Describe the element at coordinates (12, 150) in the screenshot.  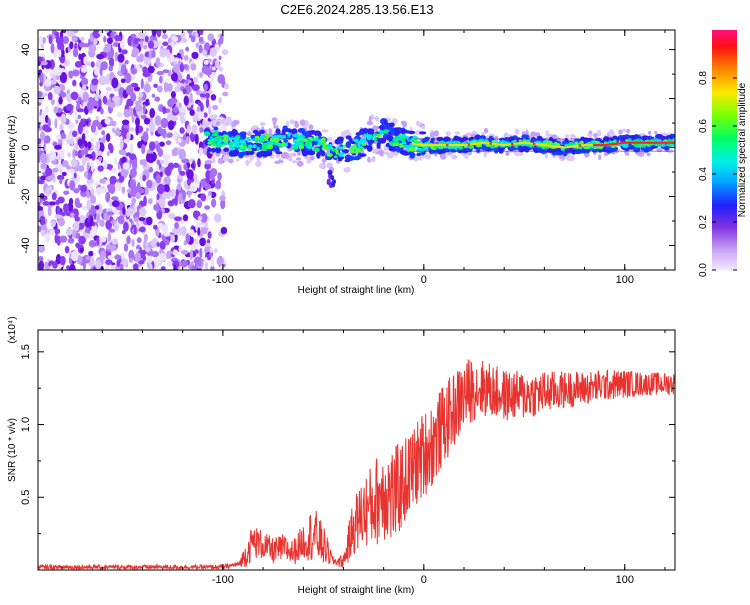
I see `spectrogram-y-label: Frequency (Hz)` at that location.